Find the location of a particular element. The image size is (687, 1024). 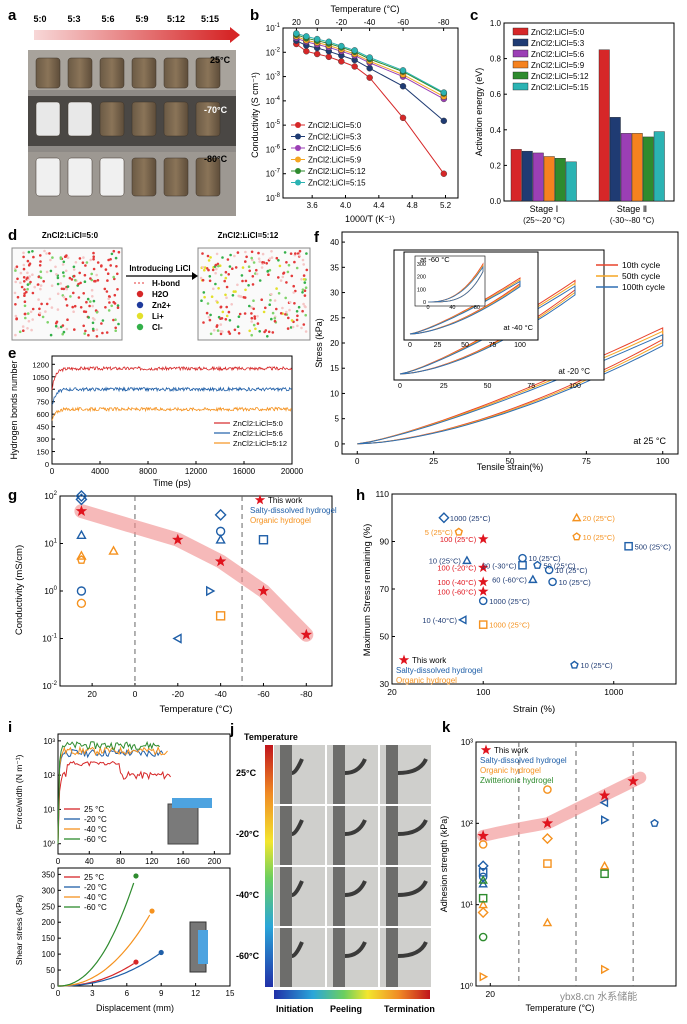

i1-legend-label: -60 °C is located at coordinates (95, 839).